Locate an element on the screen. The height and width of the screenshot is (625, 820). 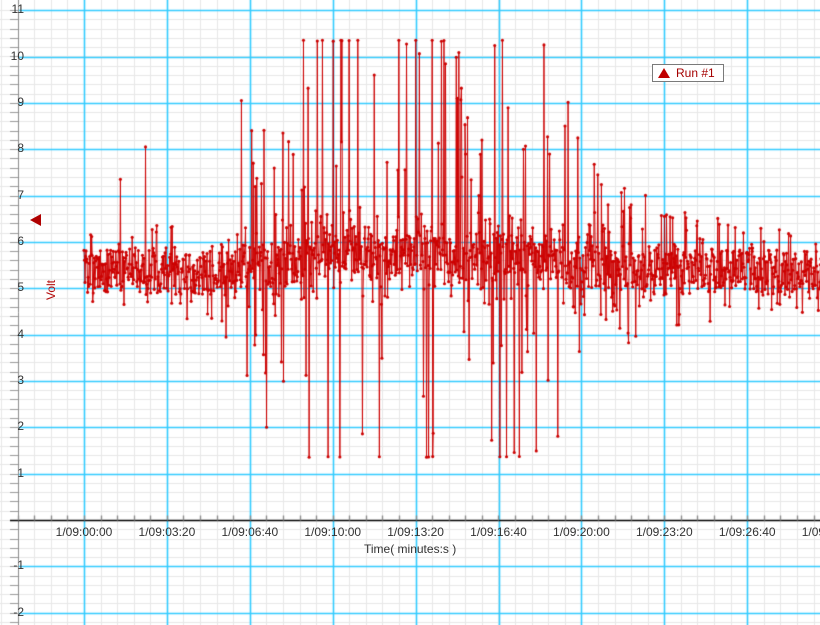
legend-triangle-icon is located at coordinates (664, 73).